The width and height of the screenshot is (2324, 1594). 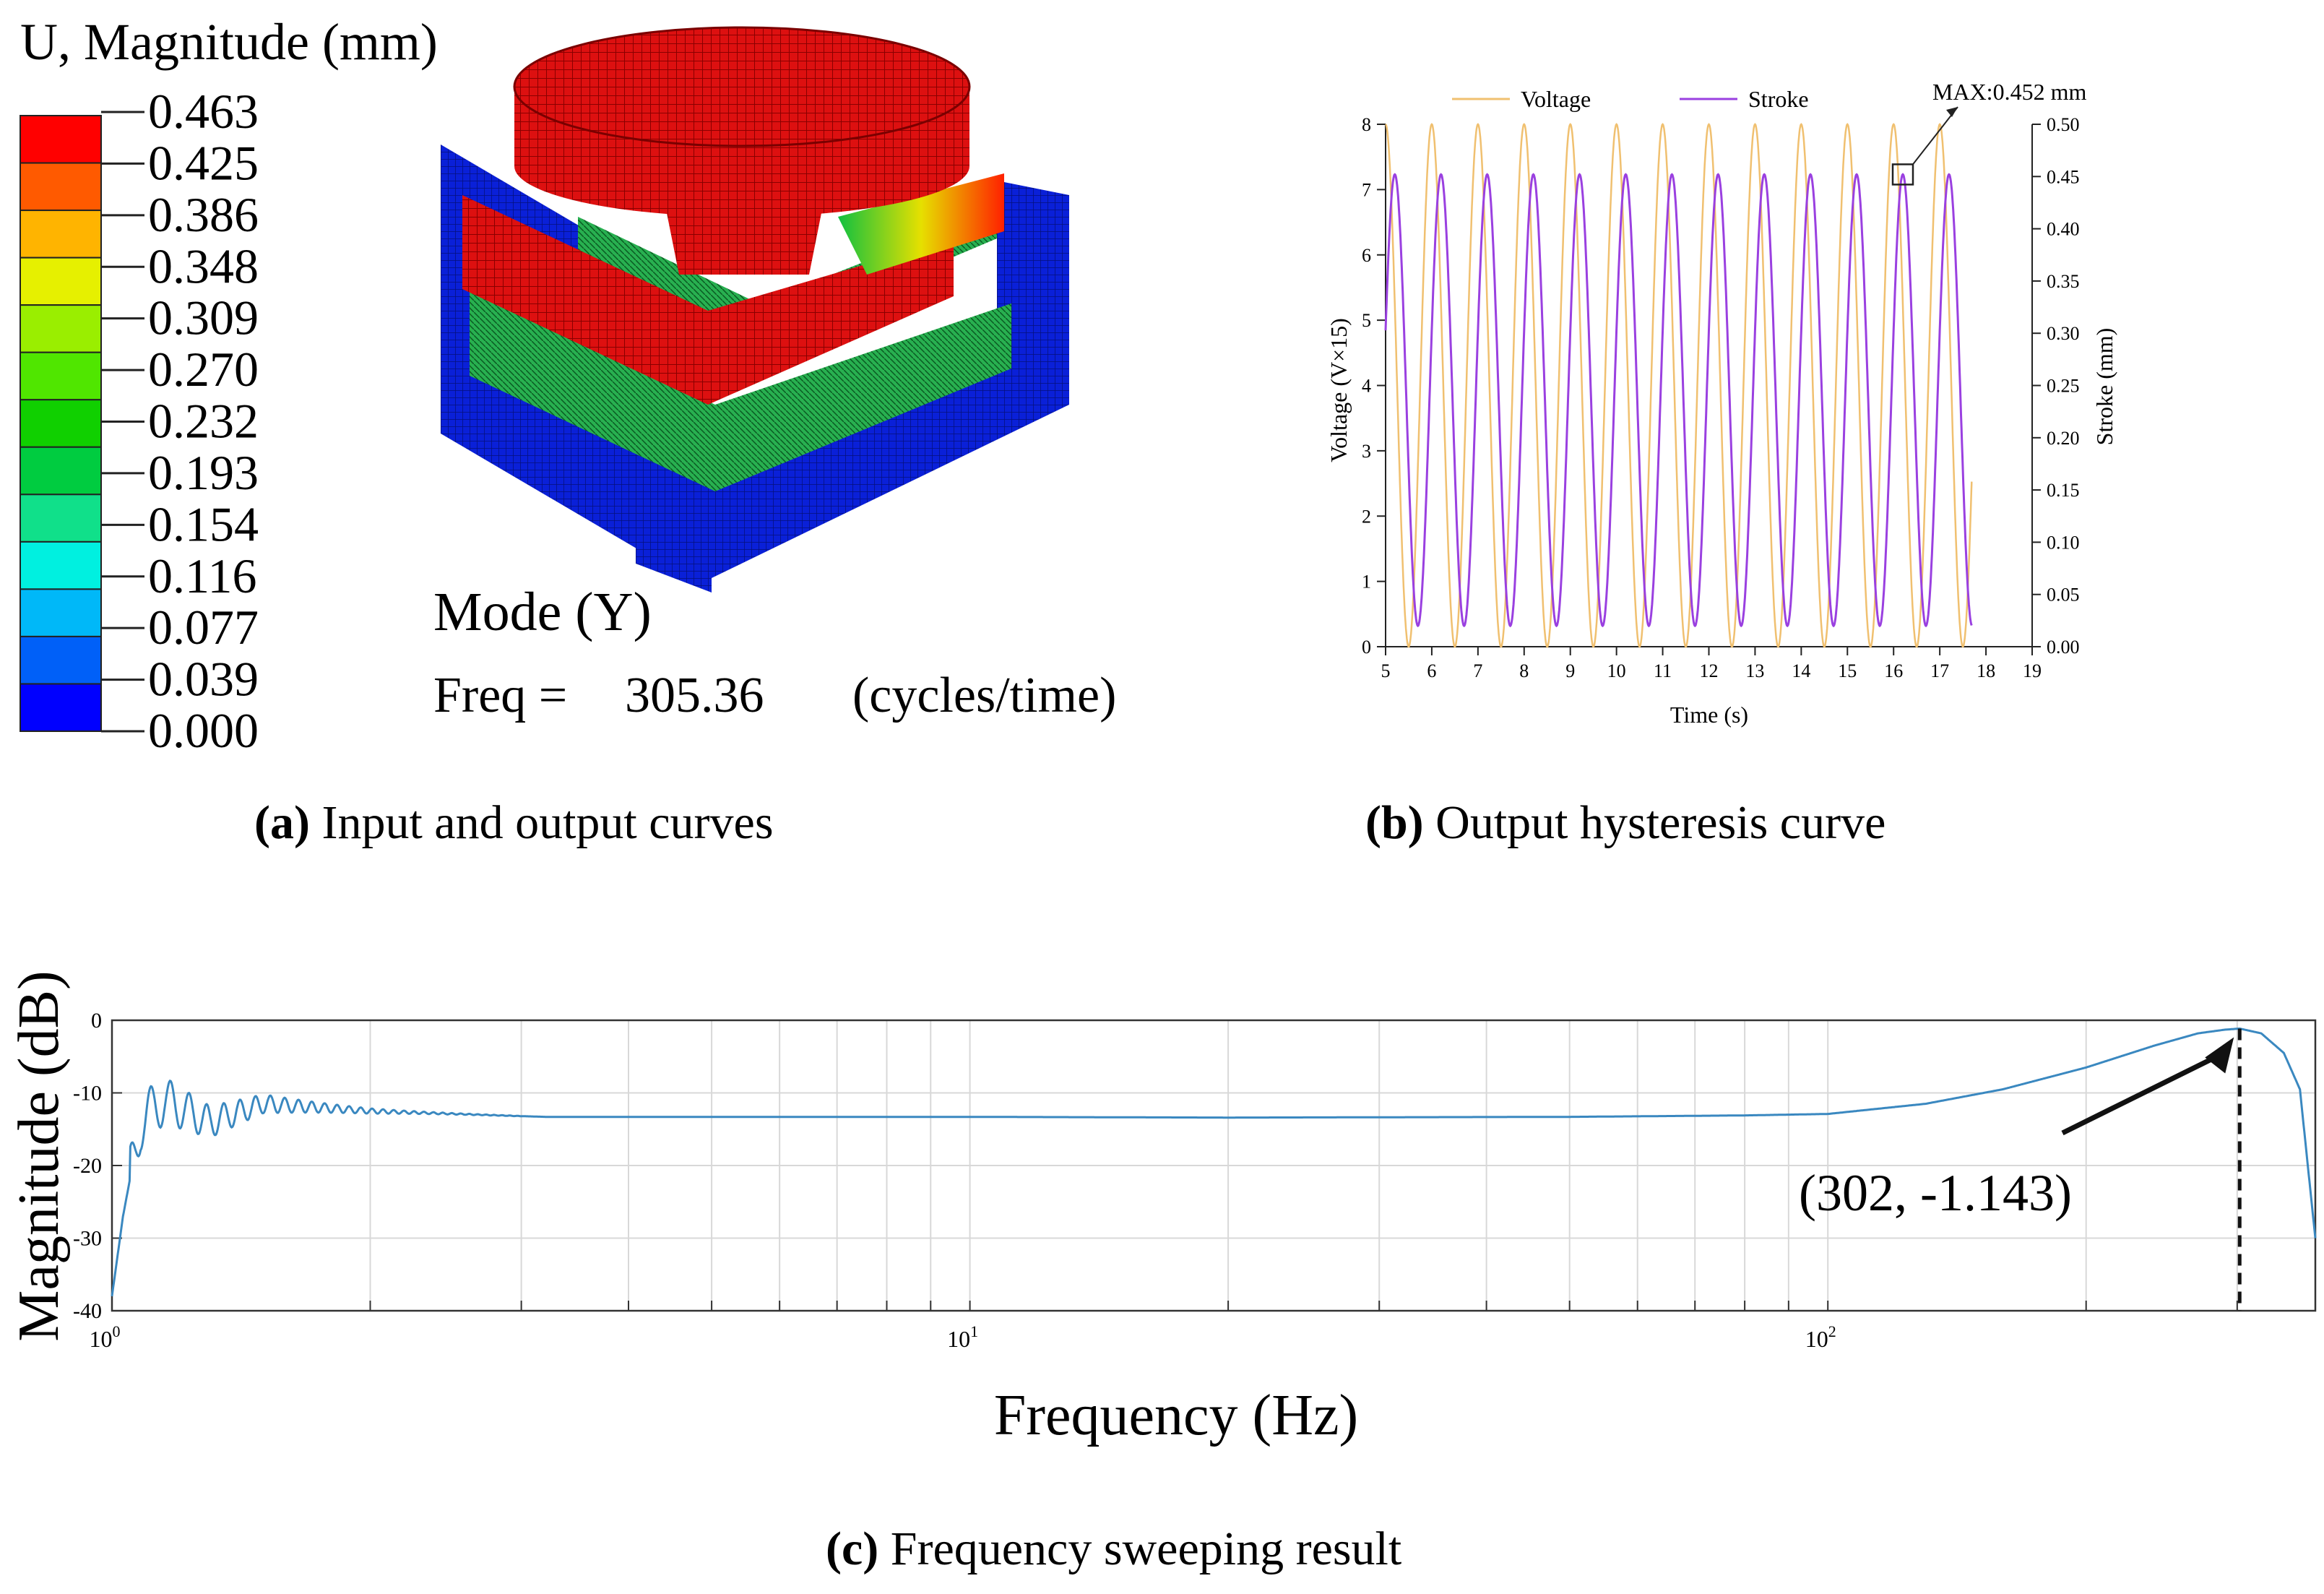 What do you see at coordinates (542, 822) in the screenshot?
I see `caption-a-text: Input and output curves` at bounding box center [542, 822].